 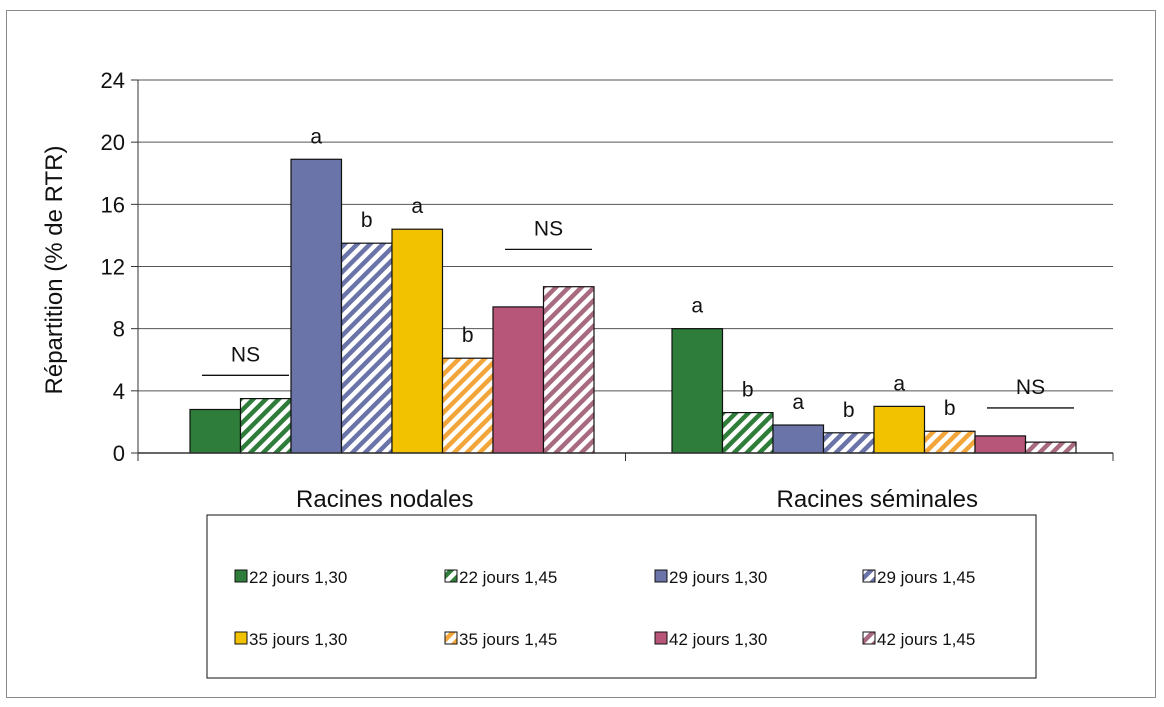 I want to click on legend-label: 35 jours 1,45, so click(x=508, y=639).